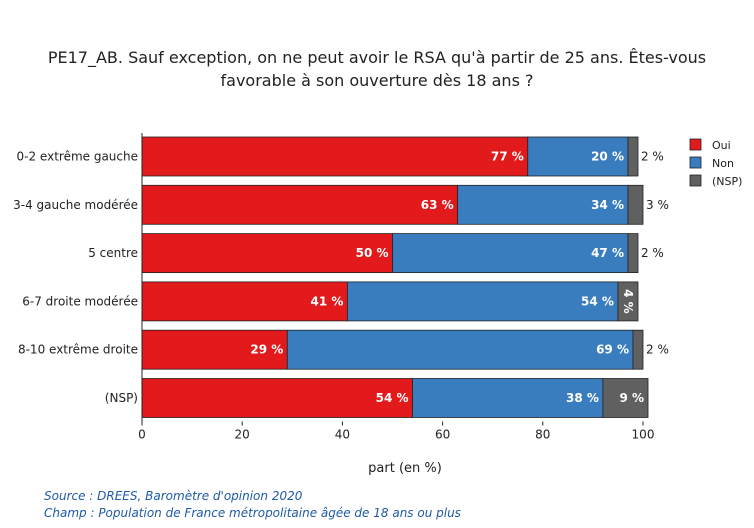 The height and width of the screenshot is (528, 754). Describe the element at coordinates (727, 181) in the screenshot. I see `legend-label-2: (NSP)` at that location.